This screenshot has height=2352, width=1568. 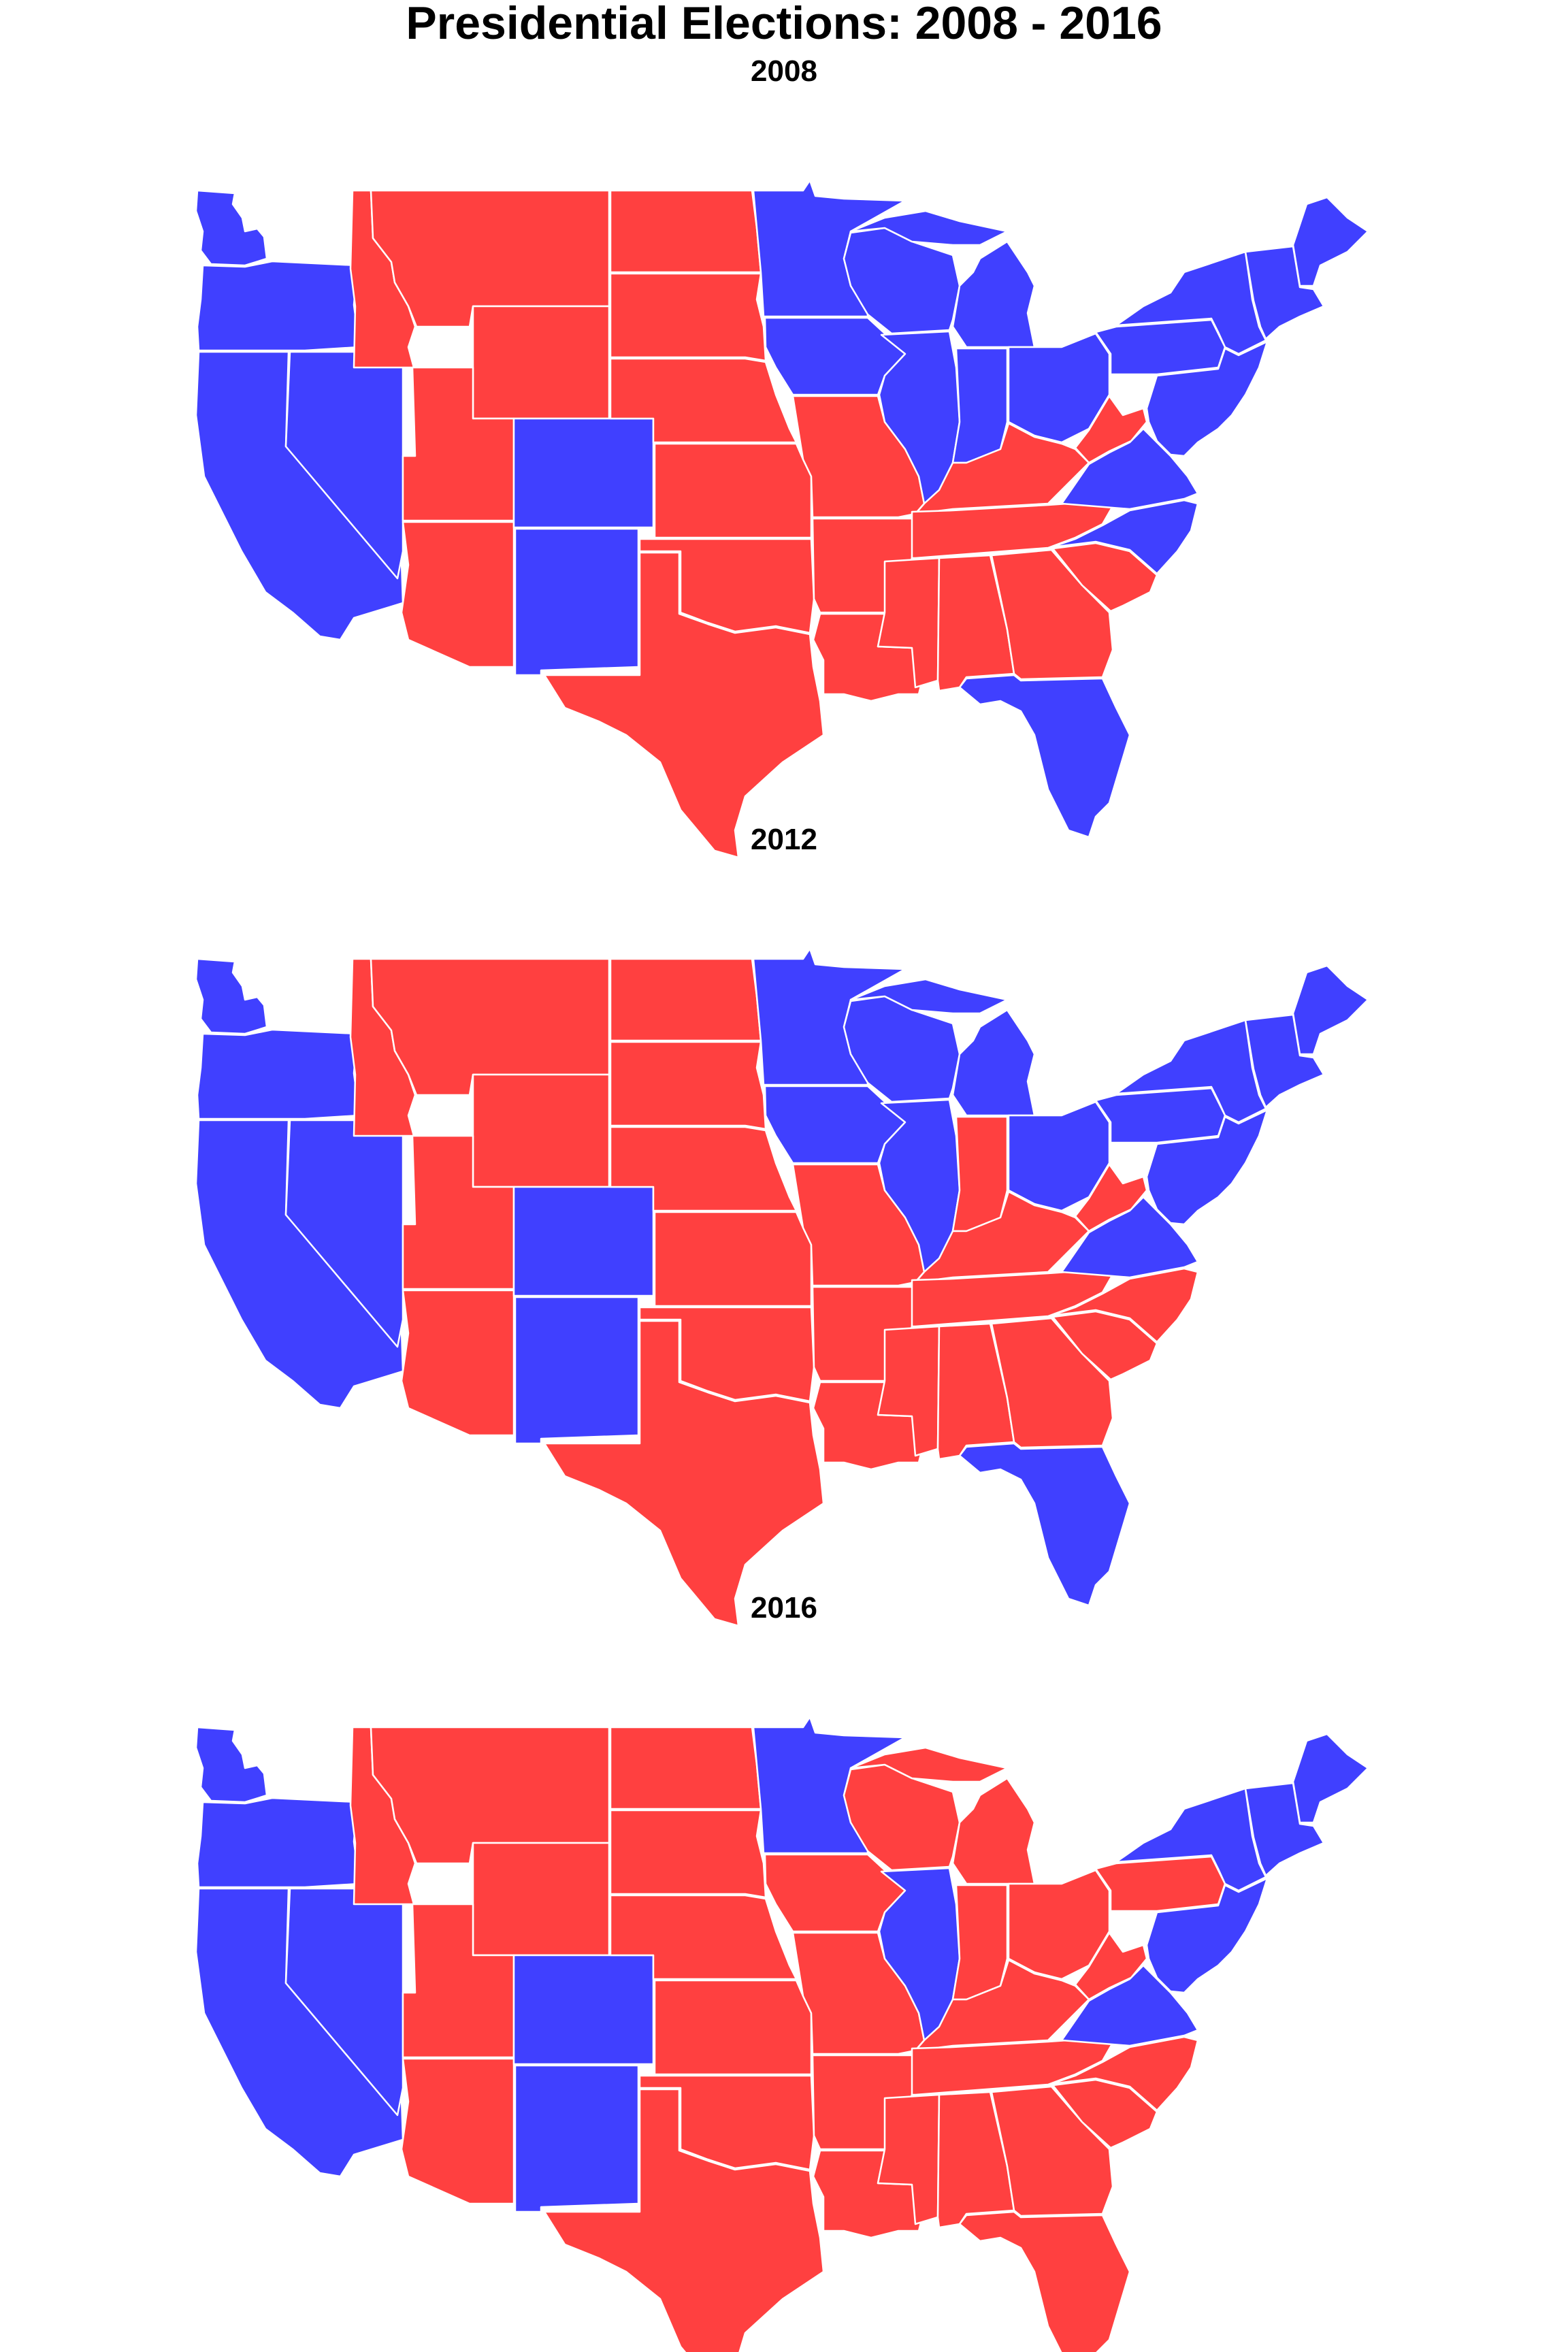 What do you see at coordinates (784, 1607) in the screenshot?
I see `map-title-3: 2016` at bounding box center [784, 1607].